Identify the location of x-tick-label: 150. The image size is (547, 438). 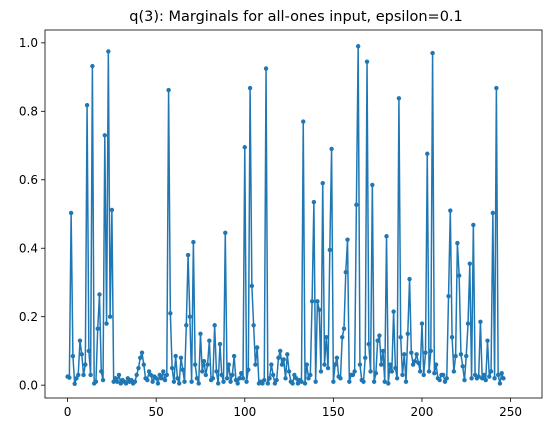
(333, 412).